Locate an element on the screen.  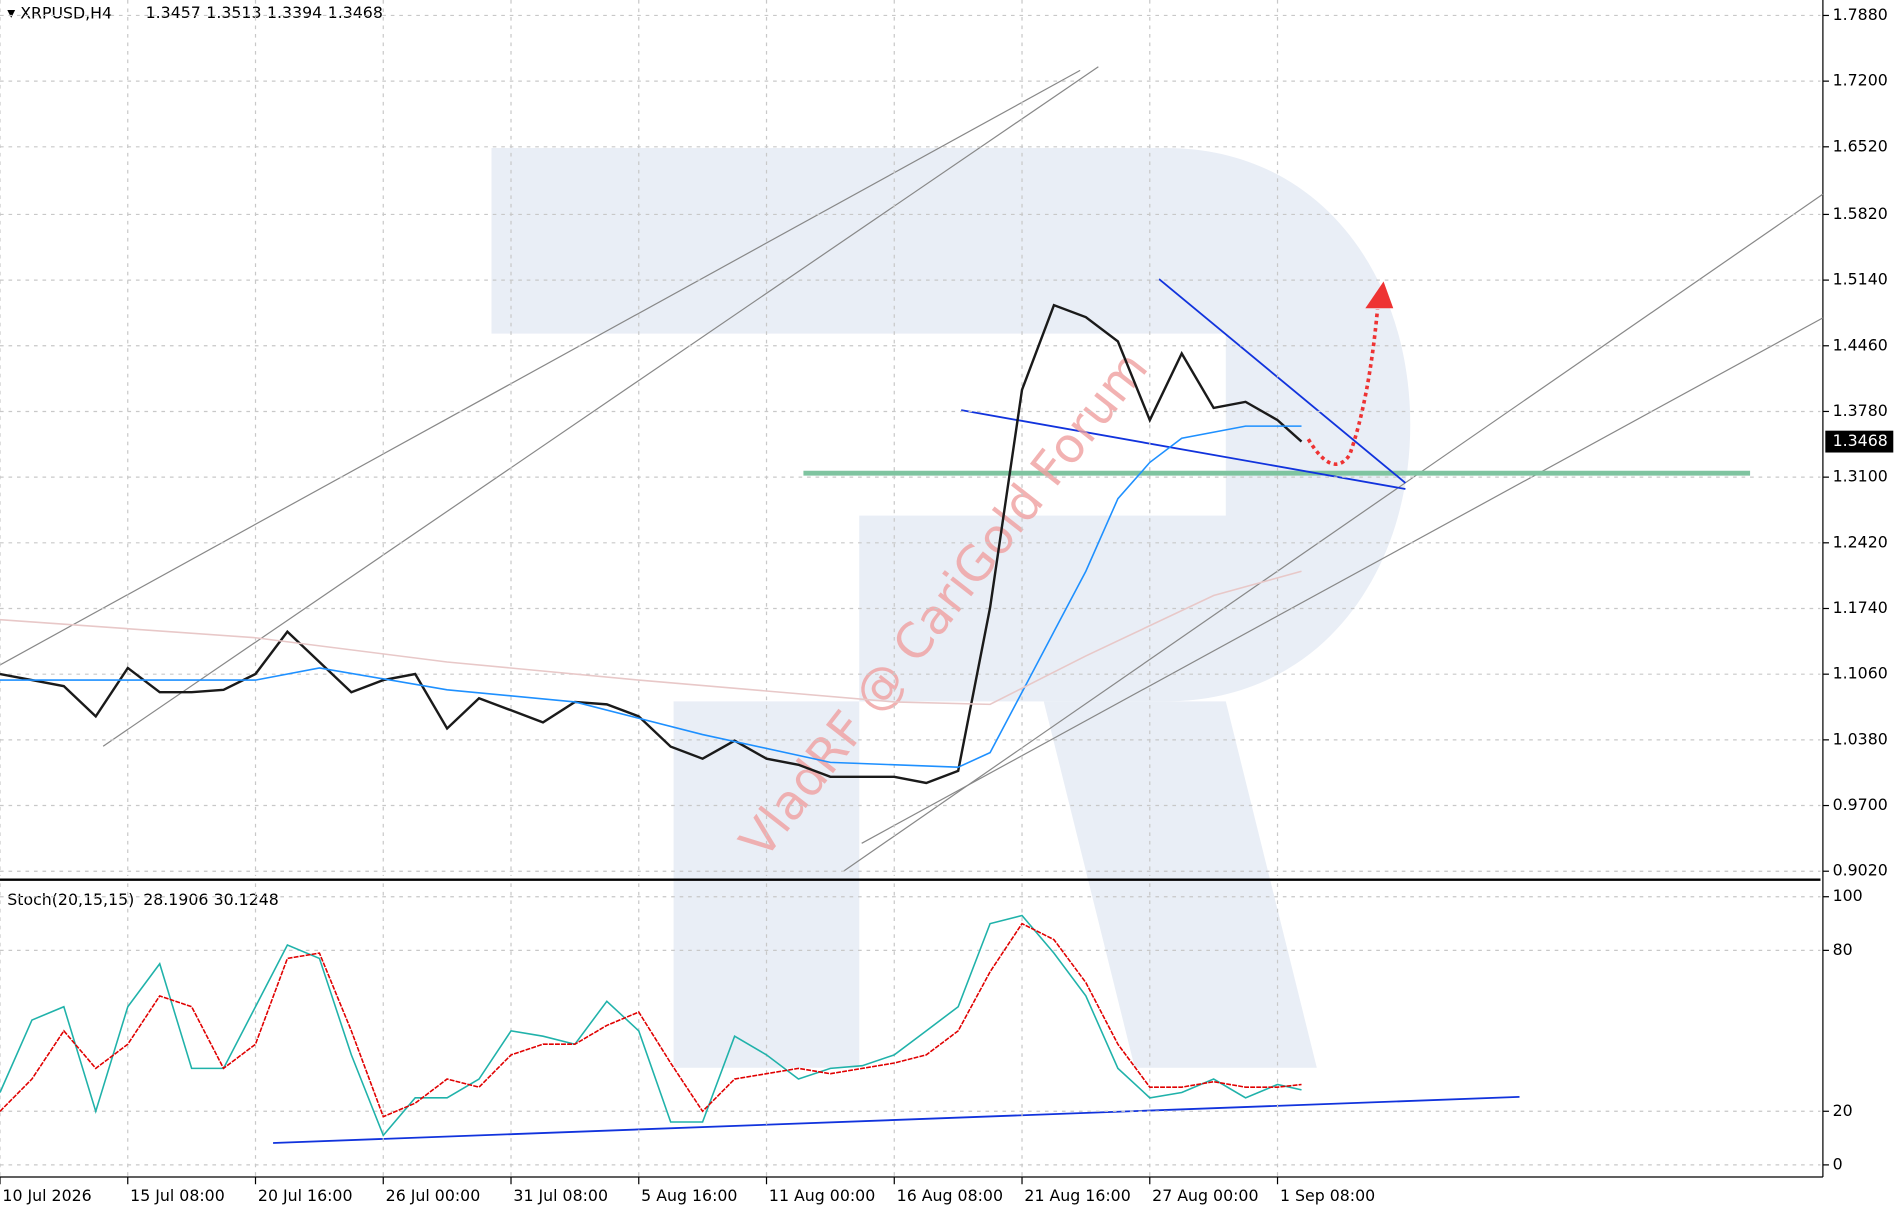
x-tick-label: 10 Jul 2026 is located at coordinates (46, 1195).